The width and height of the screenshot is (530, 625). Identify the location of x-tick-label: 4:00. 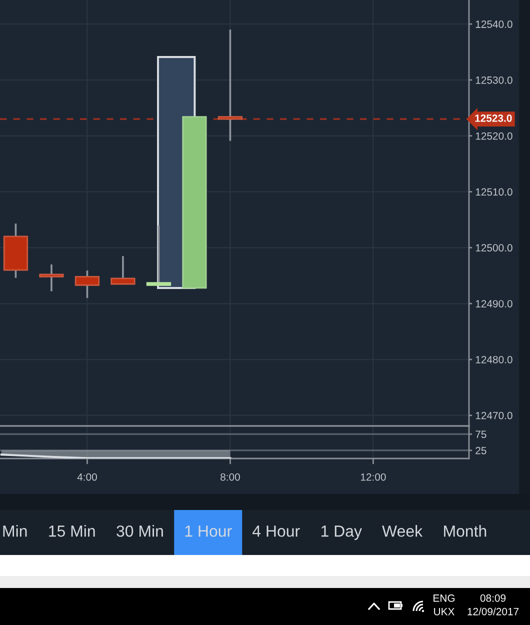
(87, 477).